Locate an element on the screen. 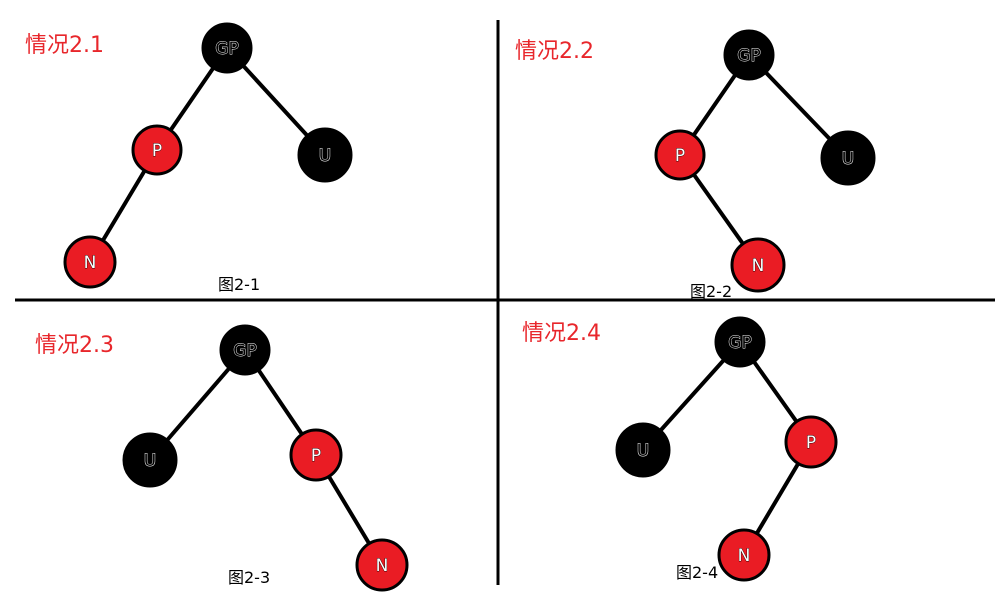  node-1-p: P is located at coordinates (157, 150).